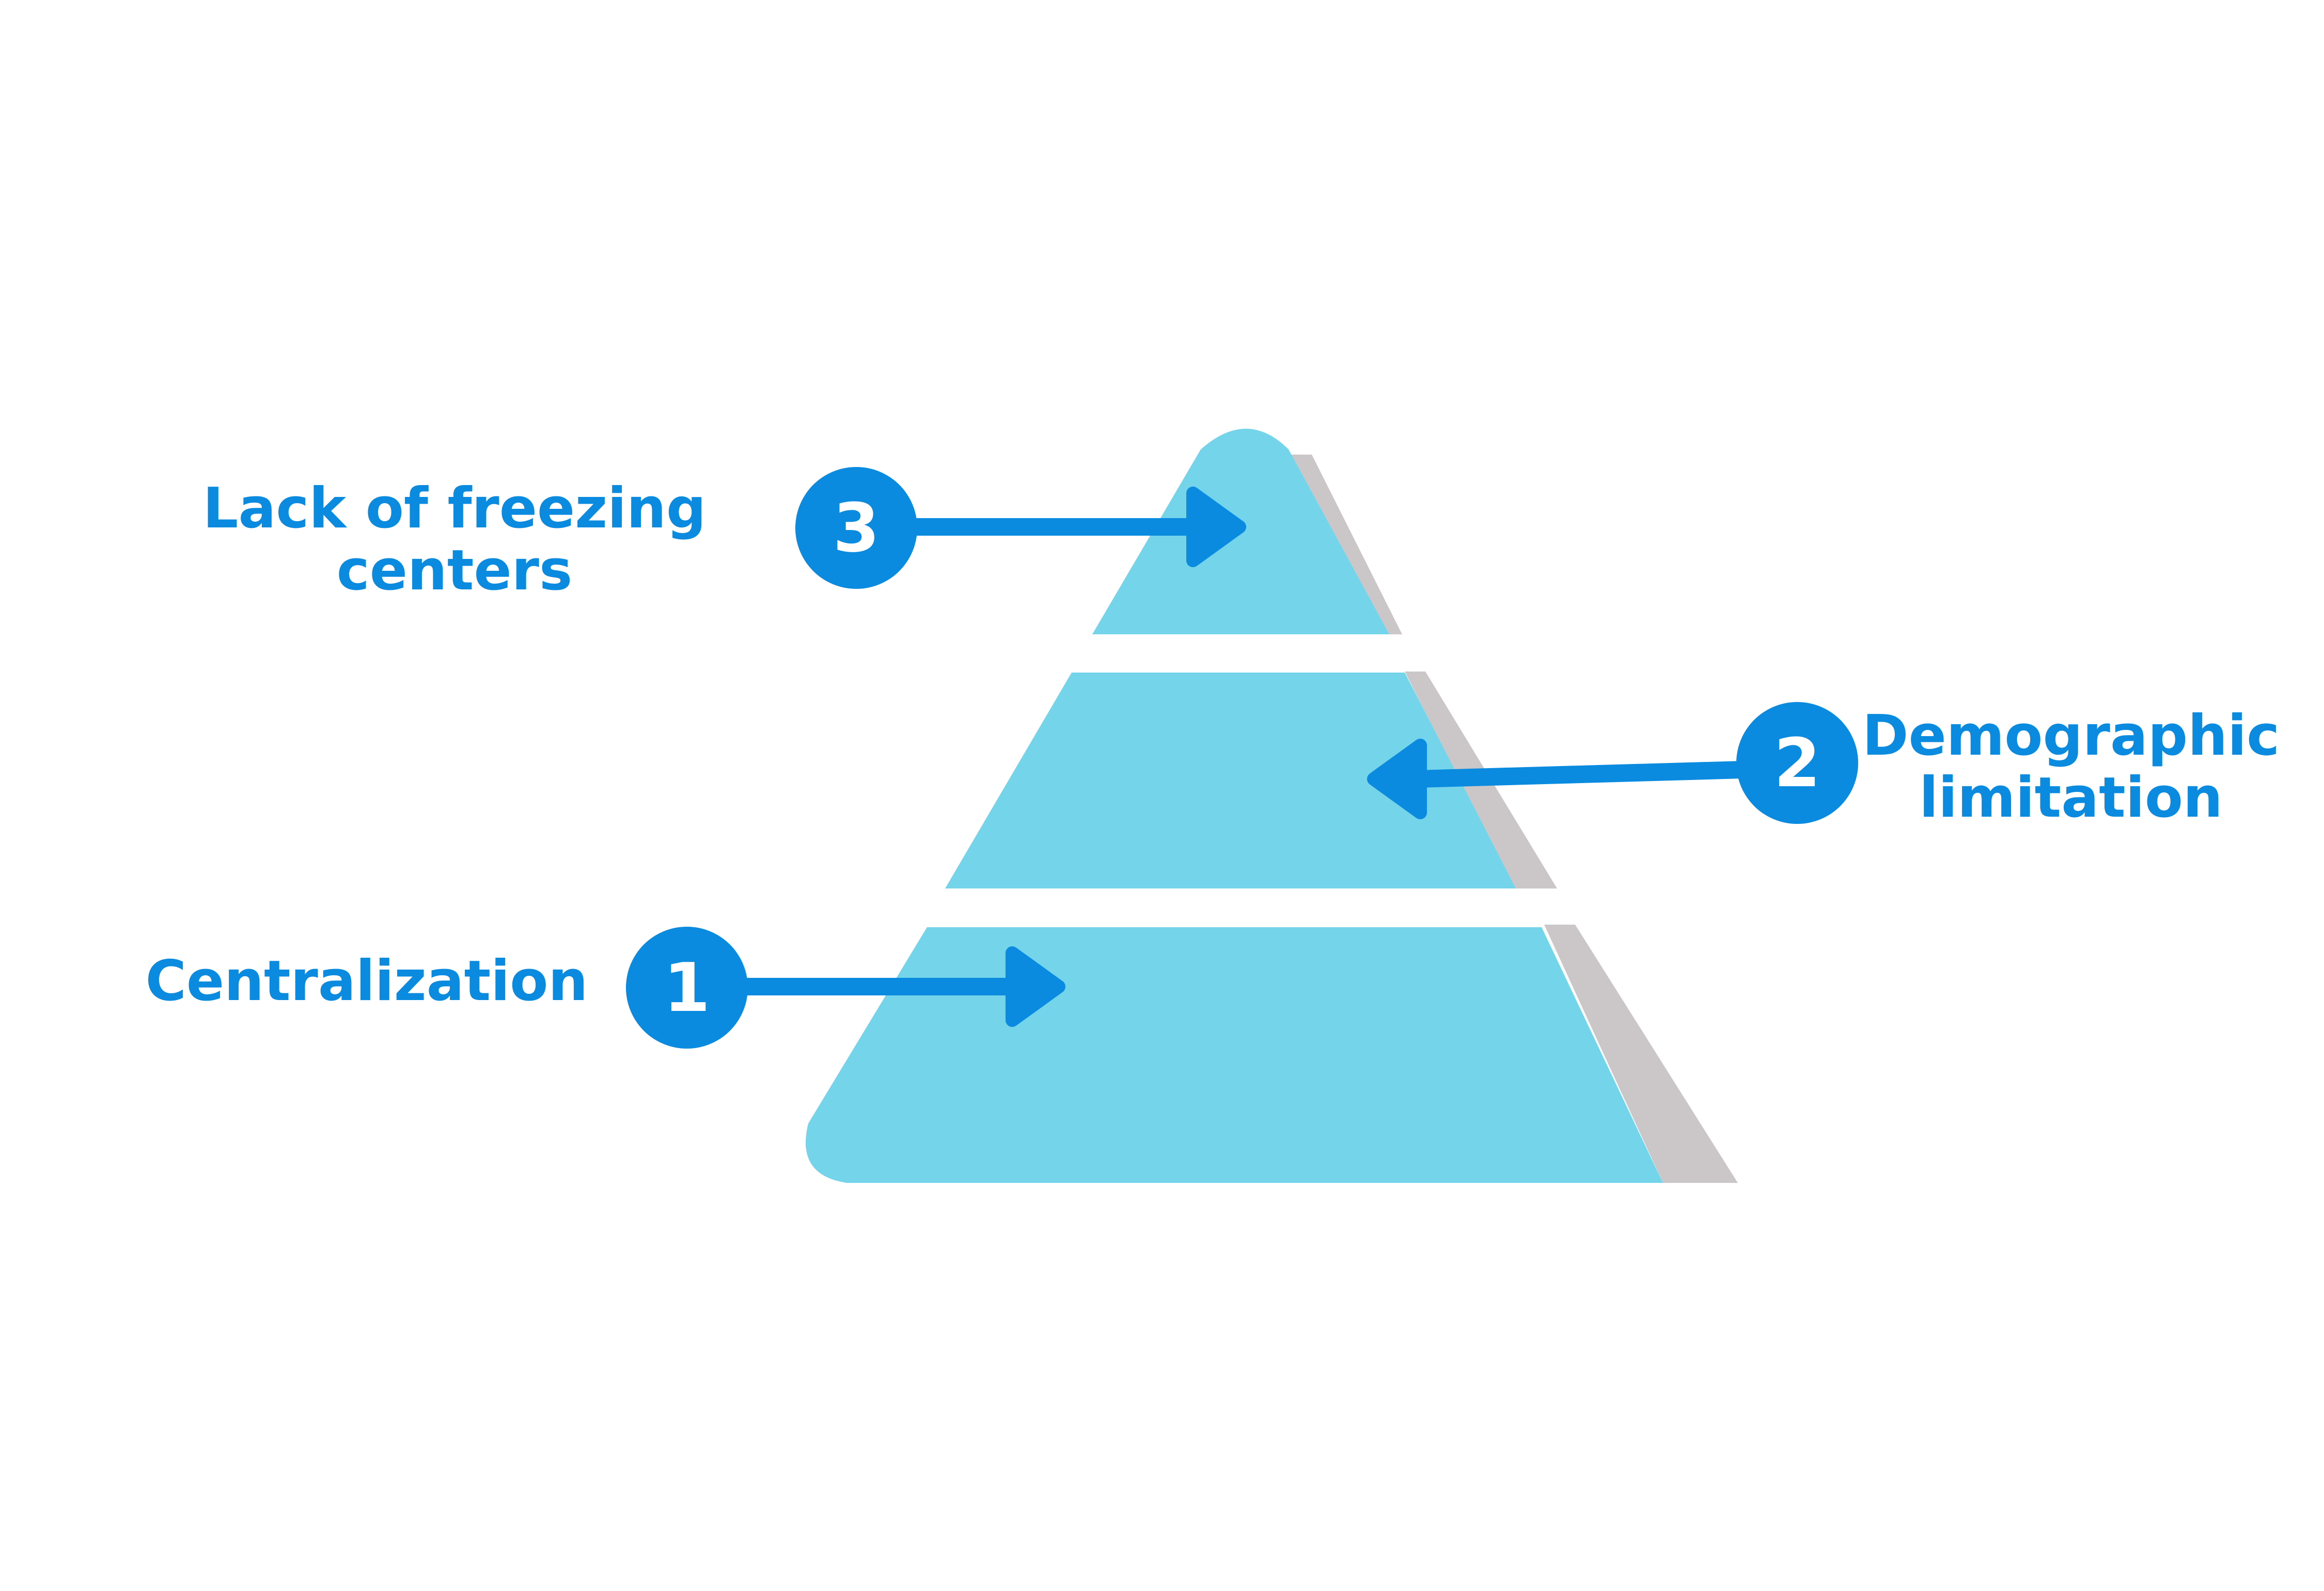  Describe the element at coordinates (2071, 798) in the screenshot. I see `step-label-2-line-2: limitation` at that location.